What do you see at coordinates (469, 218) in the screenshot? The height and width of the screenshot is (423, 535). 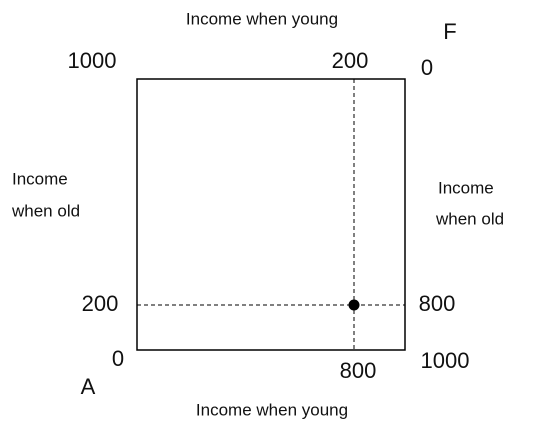 I see `right-axis-label: when old` at bounding box center [469, 218].